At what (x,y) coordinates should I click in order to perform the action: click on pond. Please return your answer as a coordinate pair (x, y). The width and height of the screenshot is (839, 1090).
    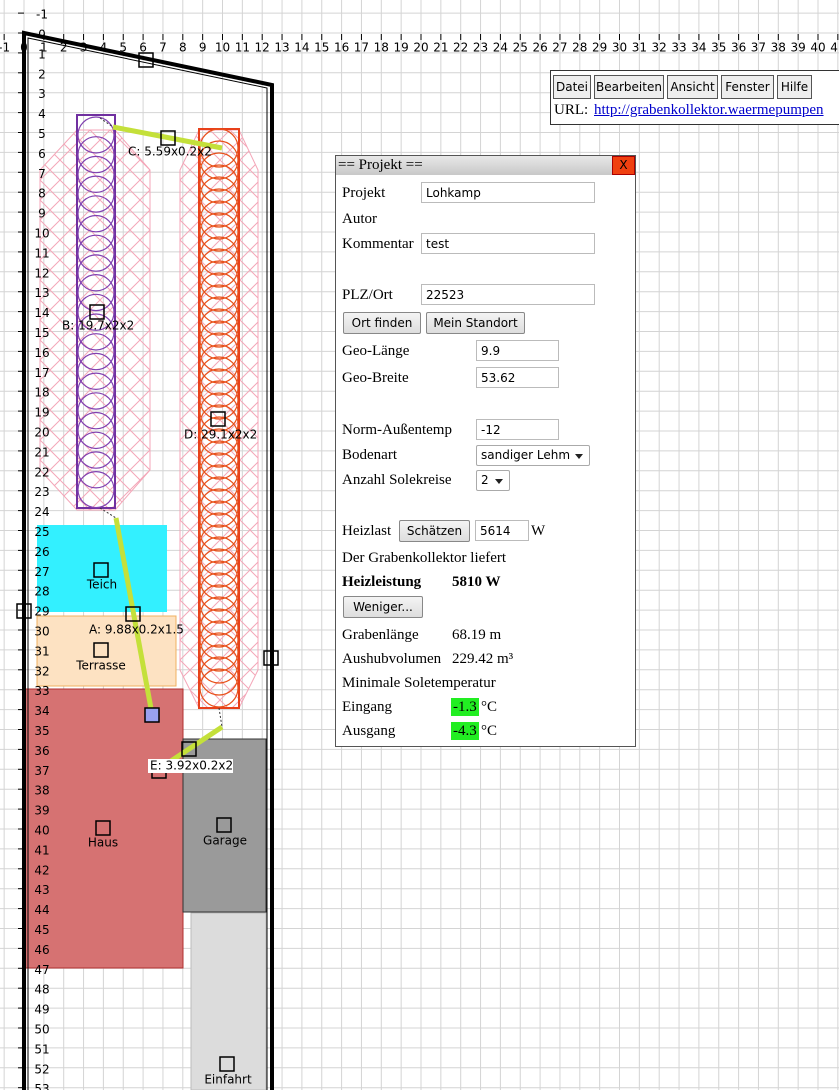
    Looking at the image, I should click on (102, 568).